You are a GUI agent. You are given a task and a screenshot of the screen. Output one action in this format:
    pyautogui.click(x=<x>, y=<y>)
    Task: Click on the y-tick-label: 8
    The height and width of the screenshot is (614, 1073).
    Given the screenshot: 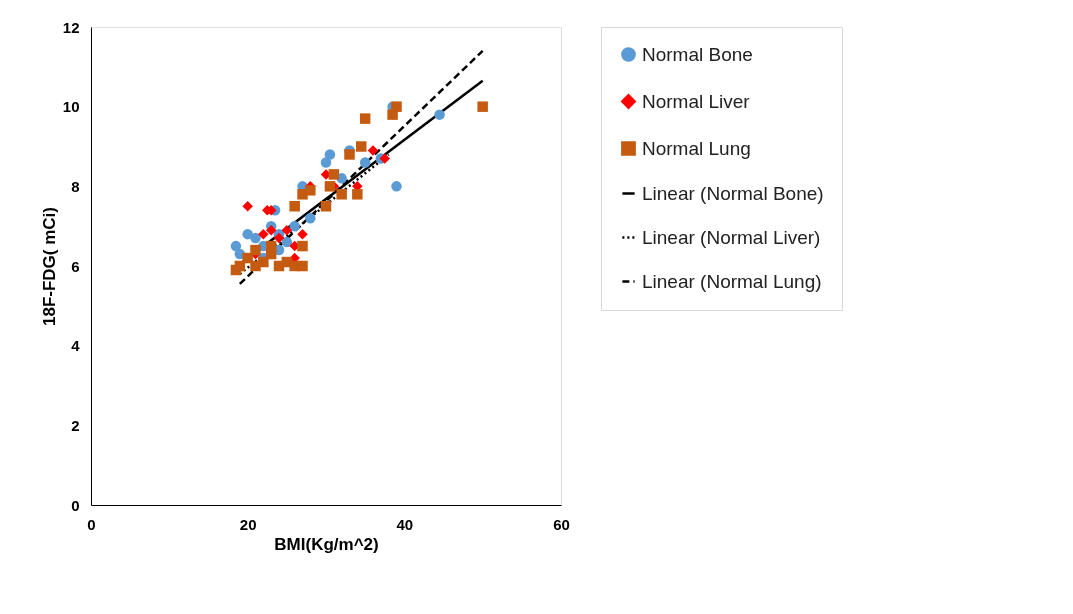 What is the action you would take?
    pyautogui.click(x=75, y=186)
    